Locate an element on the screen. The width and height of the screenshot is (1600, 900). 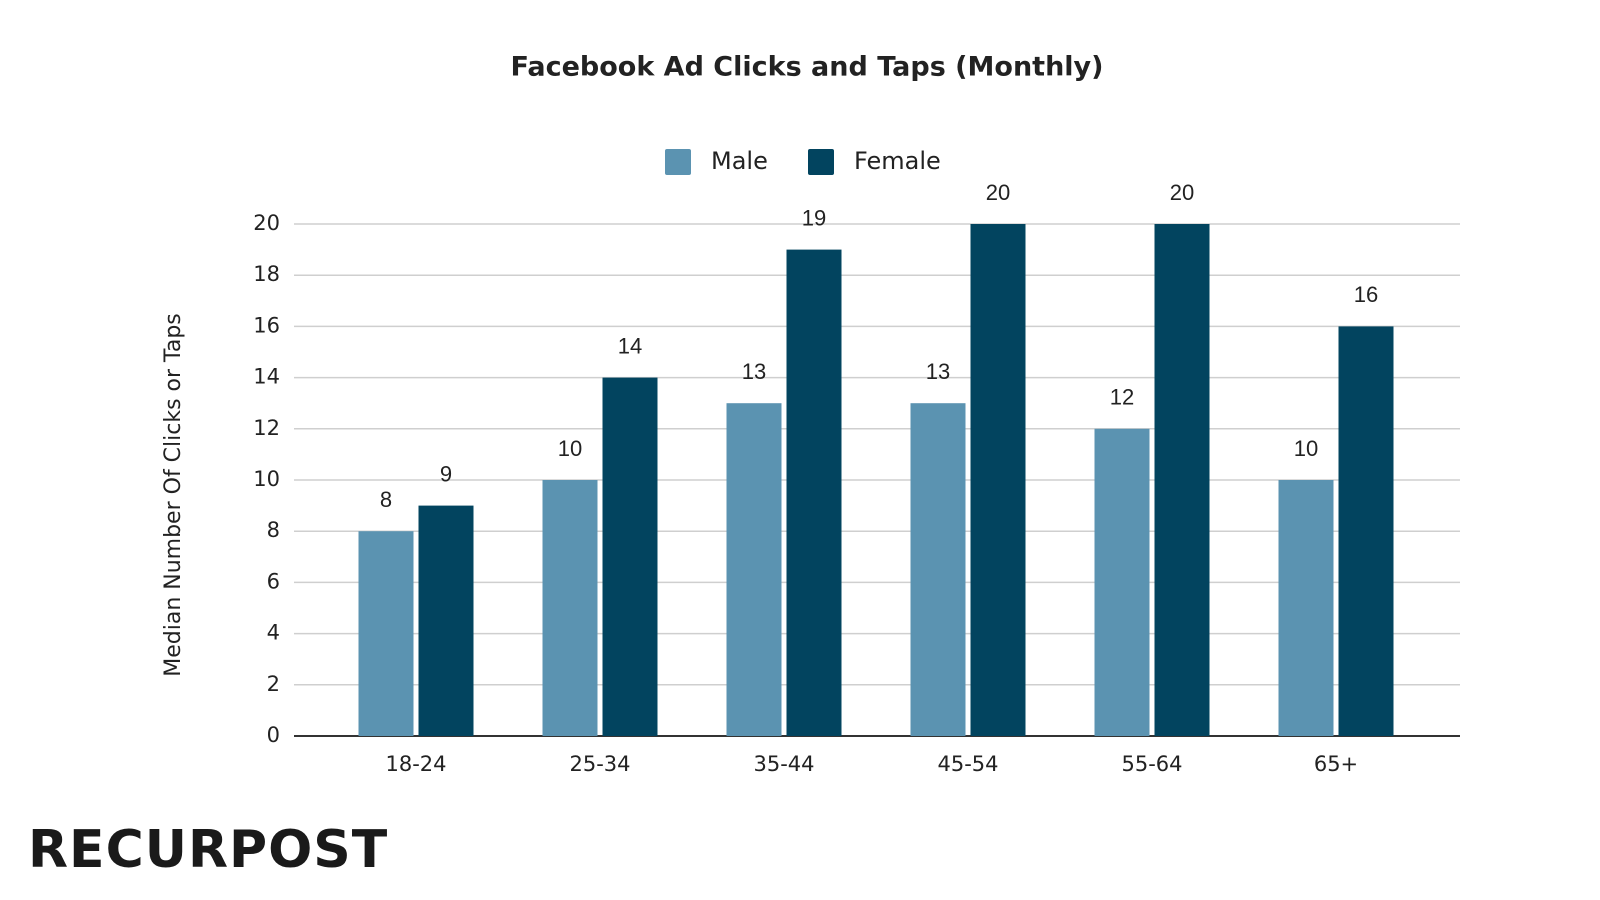
y-tick-label: 20 is located at coordinates (266, 223).